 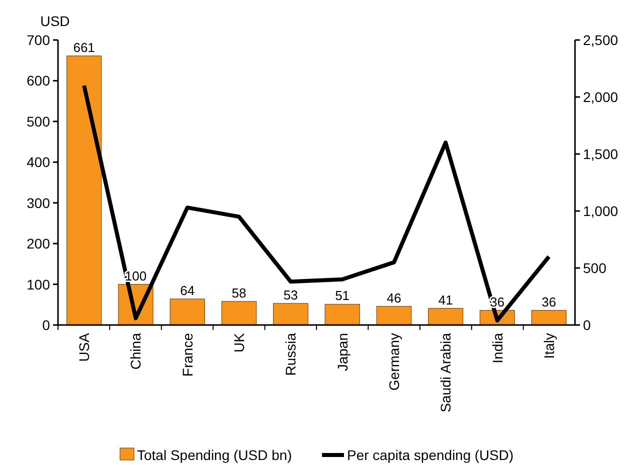 I want to click on legend-label: Total Spending (USD bn), so click(x=214, y=455).